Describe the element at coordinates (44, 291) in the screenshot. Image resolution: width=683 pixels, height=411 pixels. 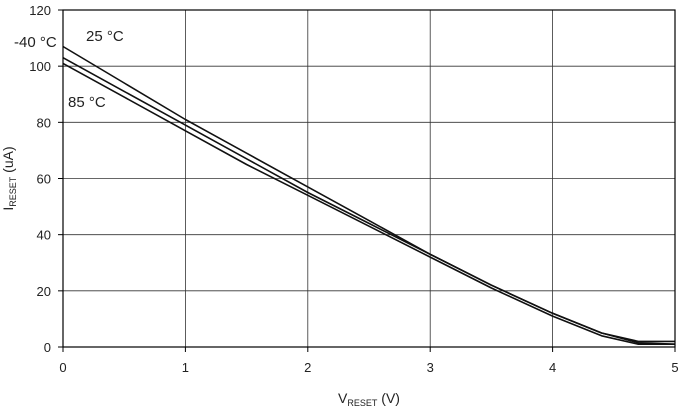
I see `y-tick-label: 20` at that location.